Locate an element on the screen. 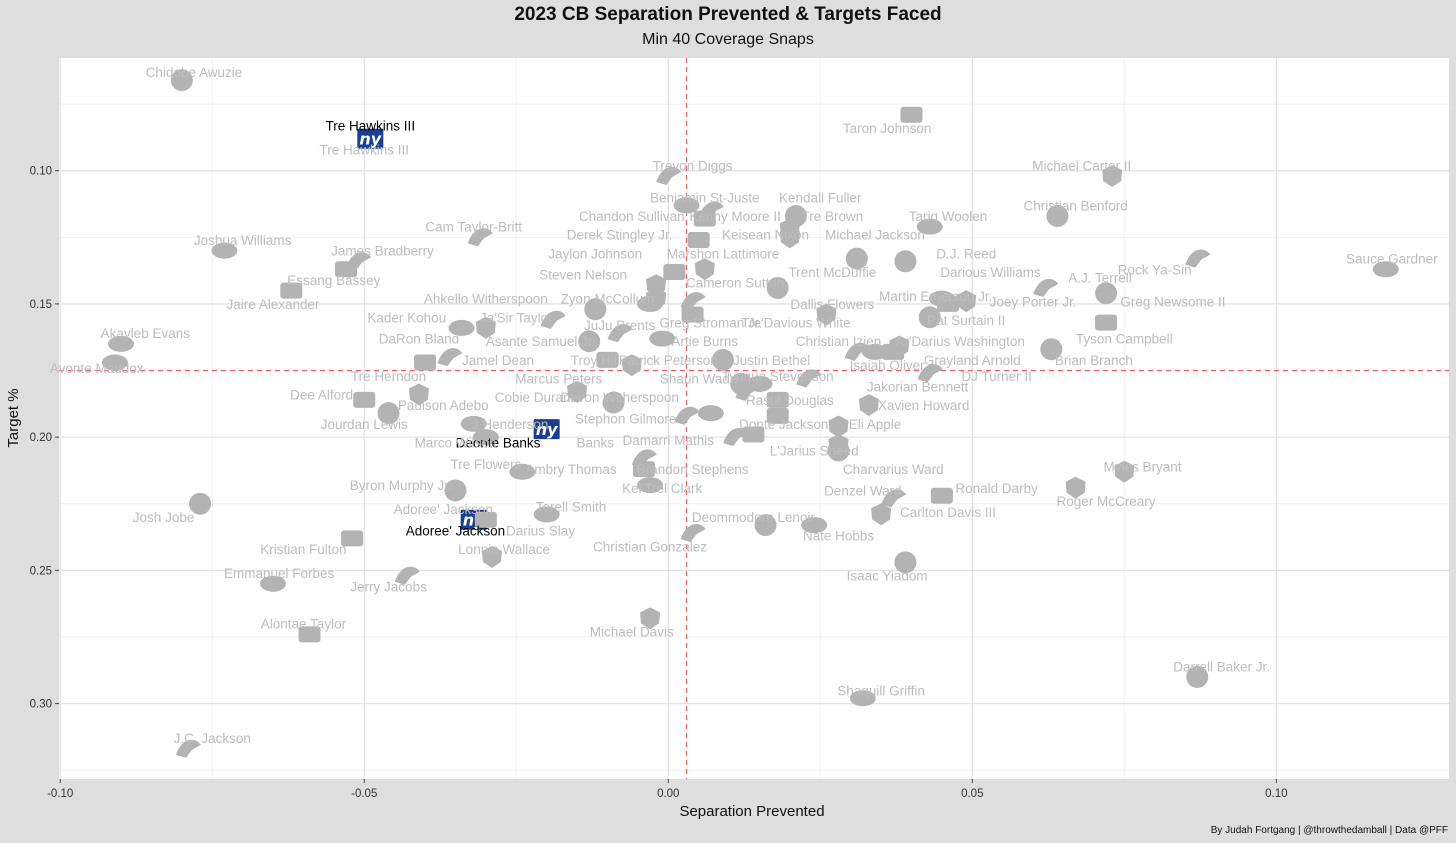 The image size is (1456, 843). point-label: DJ Turner II is located at coordinates (996, 376).